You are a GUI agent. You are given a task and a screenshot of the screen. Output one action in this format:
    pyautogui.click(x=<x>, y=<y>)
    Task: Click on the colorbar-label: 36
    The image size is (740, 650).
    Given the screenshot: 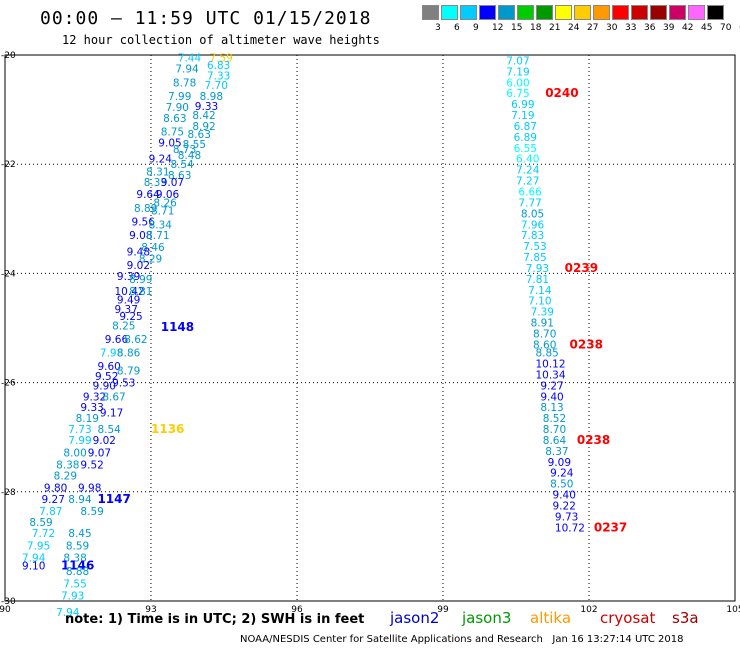 What is the action you would take?
    pyautogui.click(x=650, y=28)
    